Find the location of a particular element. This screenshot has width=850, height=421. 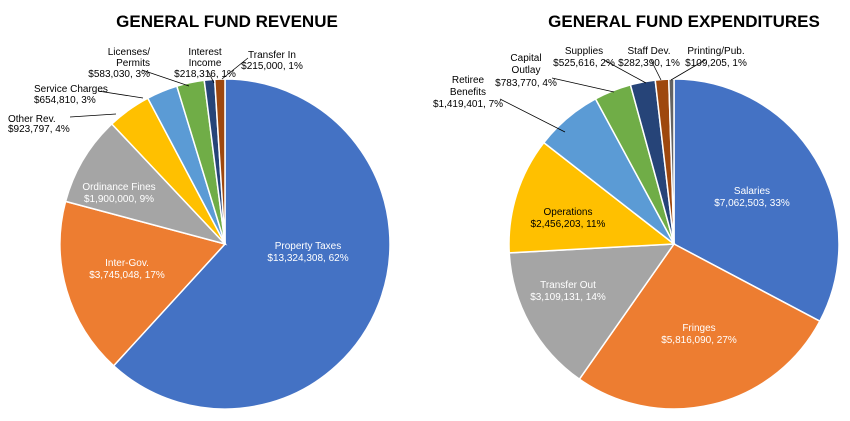

expenditures-label-operations-value: $2,456,203, 11% is located at coordinates (568, 224).